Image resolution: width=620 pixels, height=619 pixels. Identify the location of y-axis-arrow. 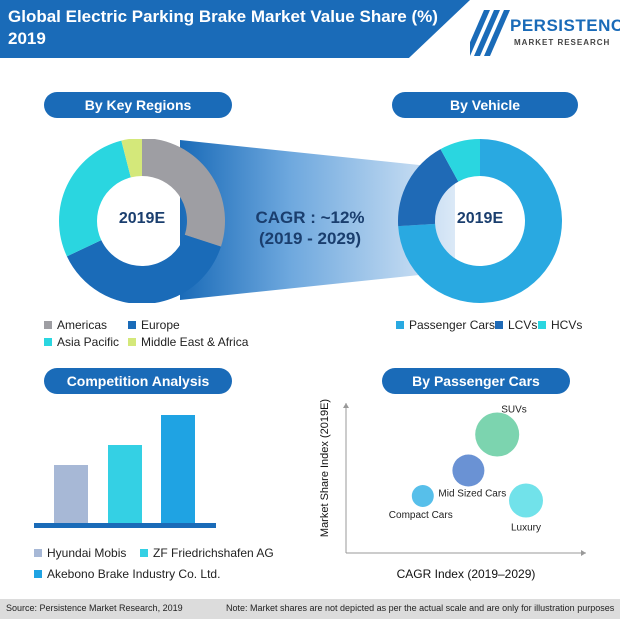
(346, 405).